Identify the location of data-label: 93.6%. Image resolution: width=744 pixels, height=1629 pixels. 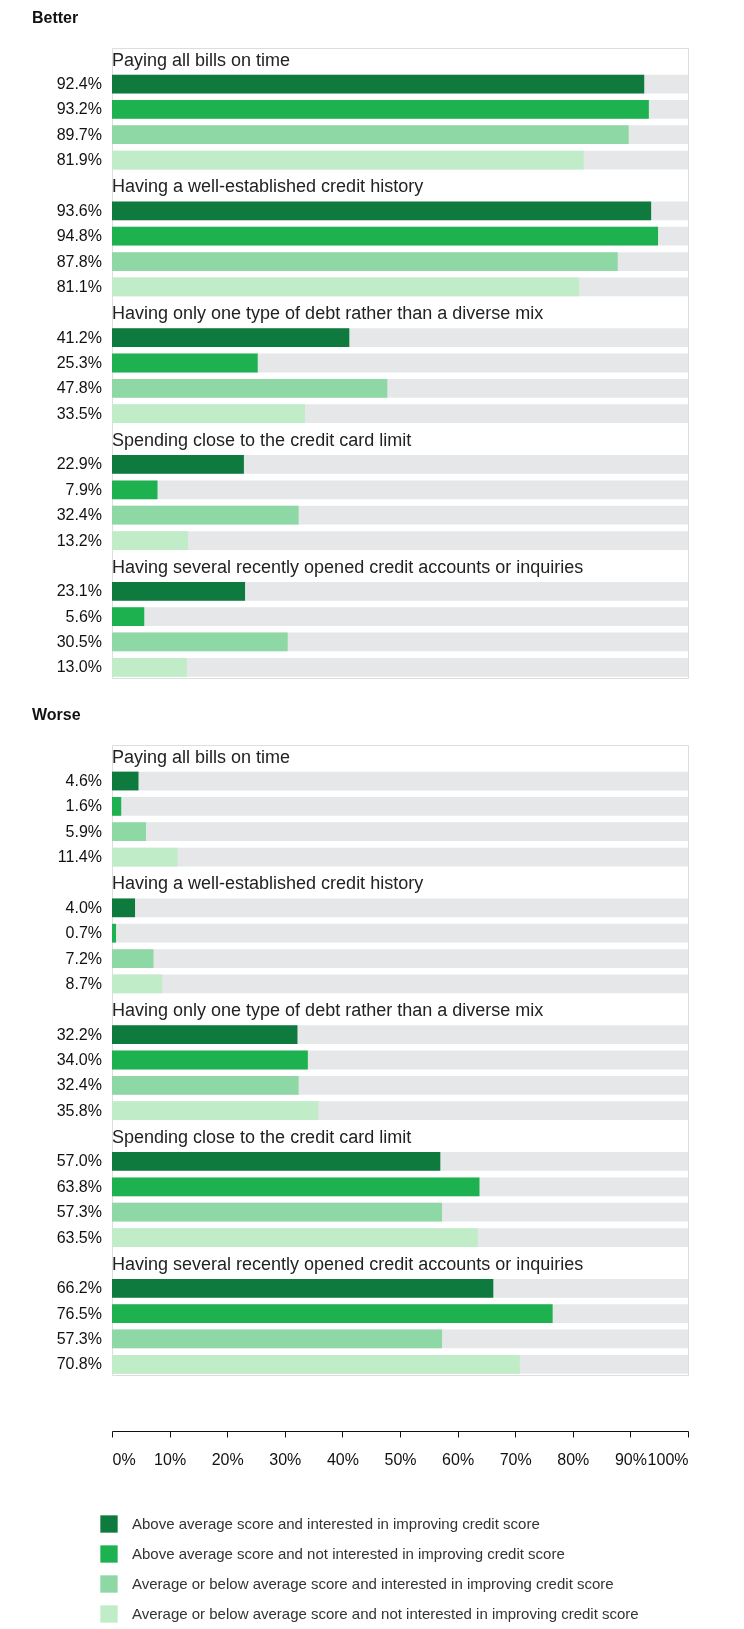
(79, 210).